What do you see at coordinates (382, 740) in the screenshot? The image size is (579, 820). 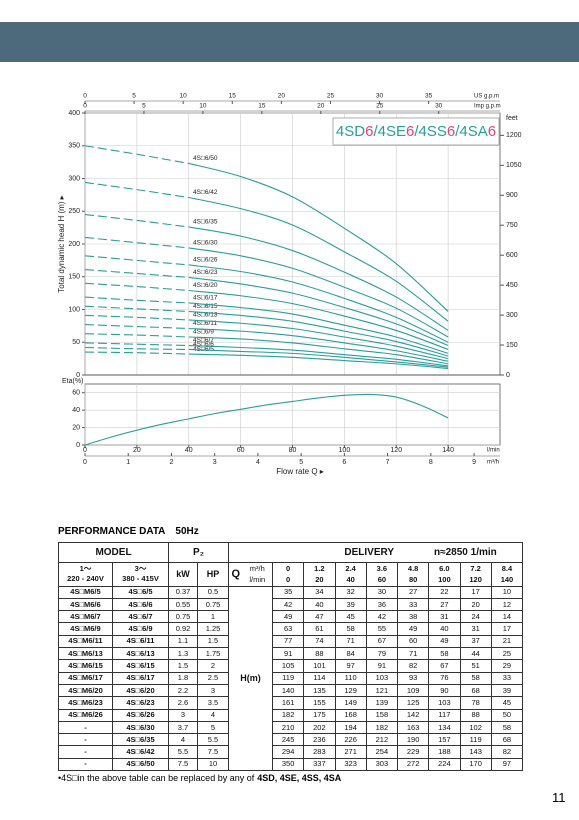 I see `table-cell: 212` at bounding box center [382, 740].